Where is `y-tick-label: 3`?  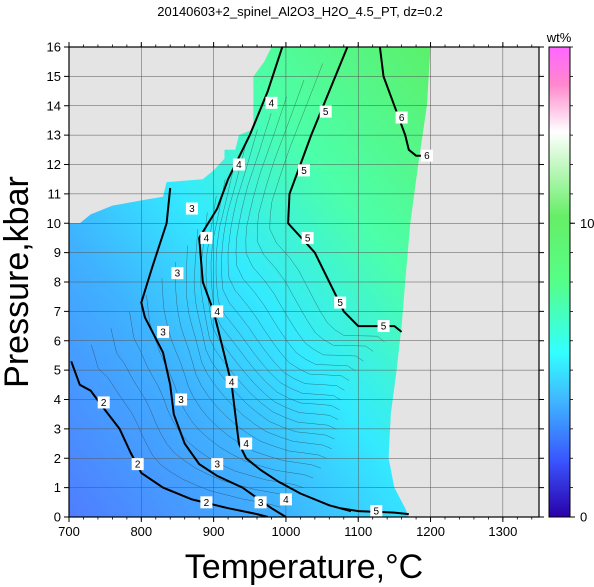
y-tick-label: 3 is located at coordinates (57, 428).